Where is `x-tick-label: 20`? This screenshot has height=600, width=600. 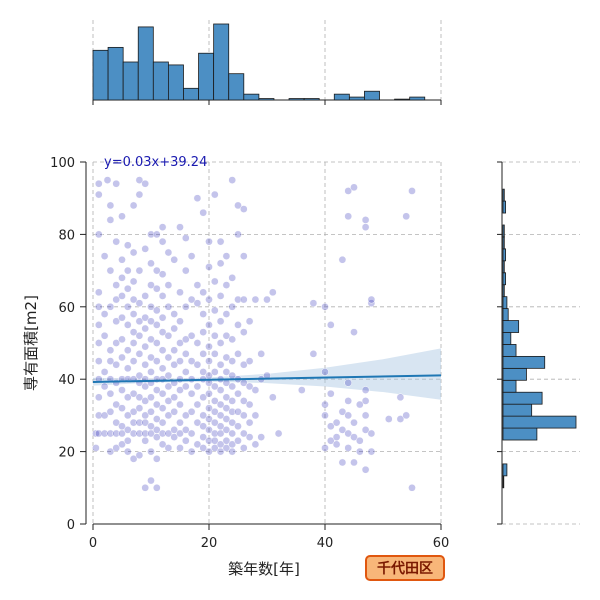
x-tick-label: 20 is located at coordinates (209, 543).